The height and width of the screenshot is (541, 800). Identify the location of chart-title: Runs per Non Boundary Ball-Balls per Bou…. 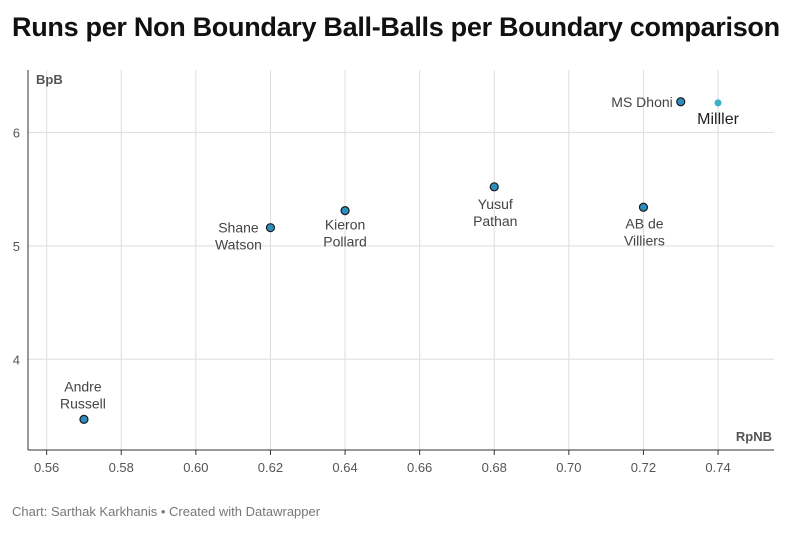
(396, 27).